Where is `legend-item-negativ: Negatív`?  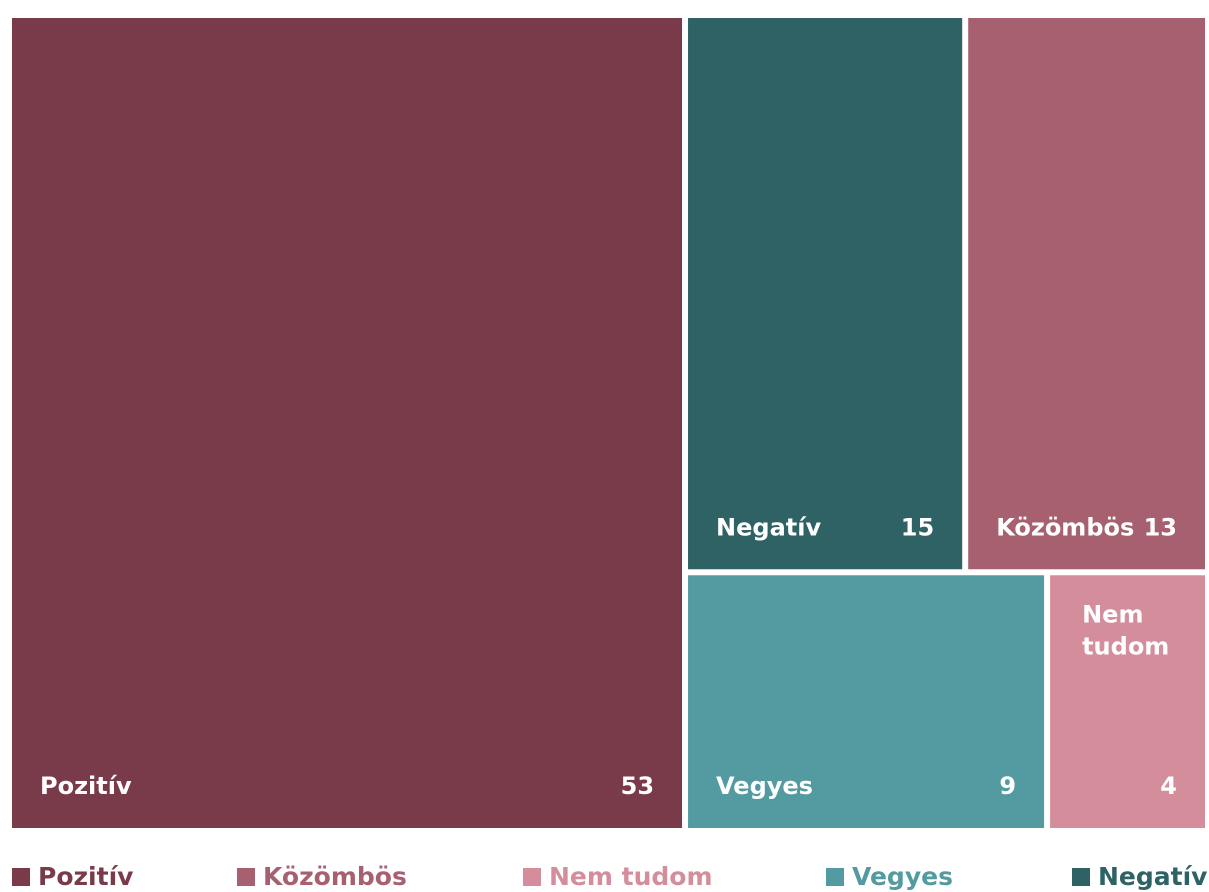 legend-item-negativ: Negatív is located at coordinates (1139, 876).